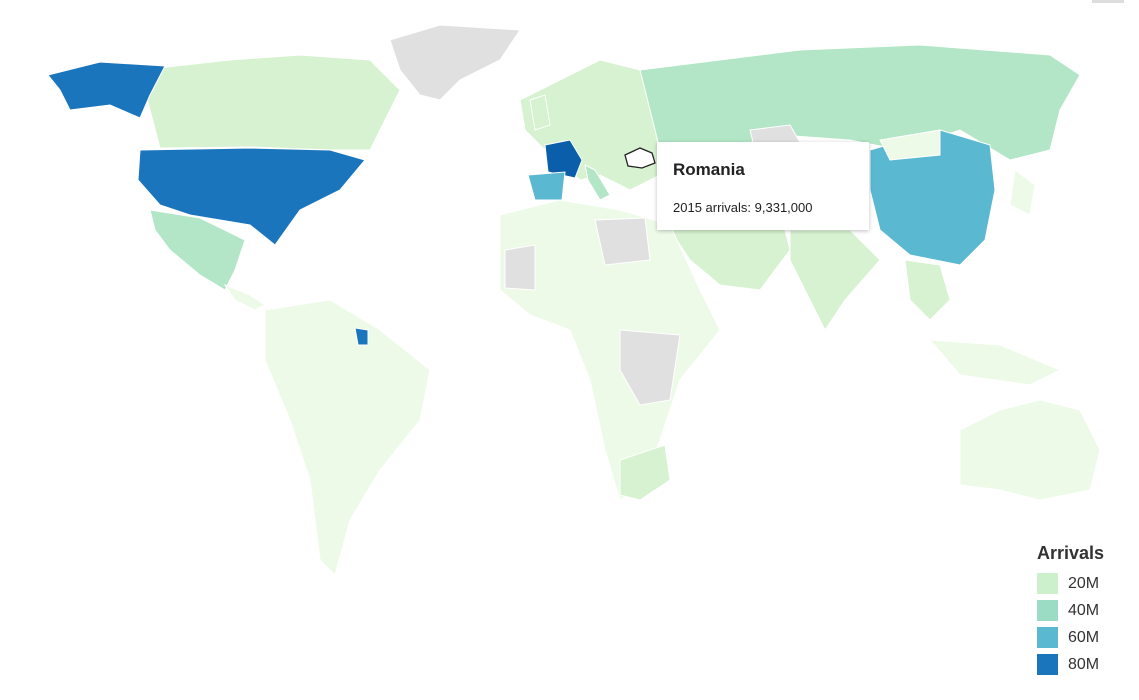 The width and height of the screenshot is (1139, 700). Describe the element at coordinates (640, 158) in the screenshot. I see `country-romania-hovered` at that location.